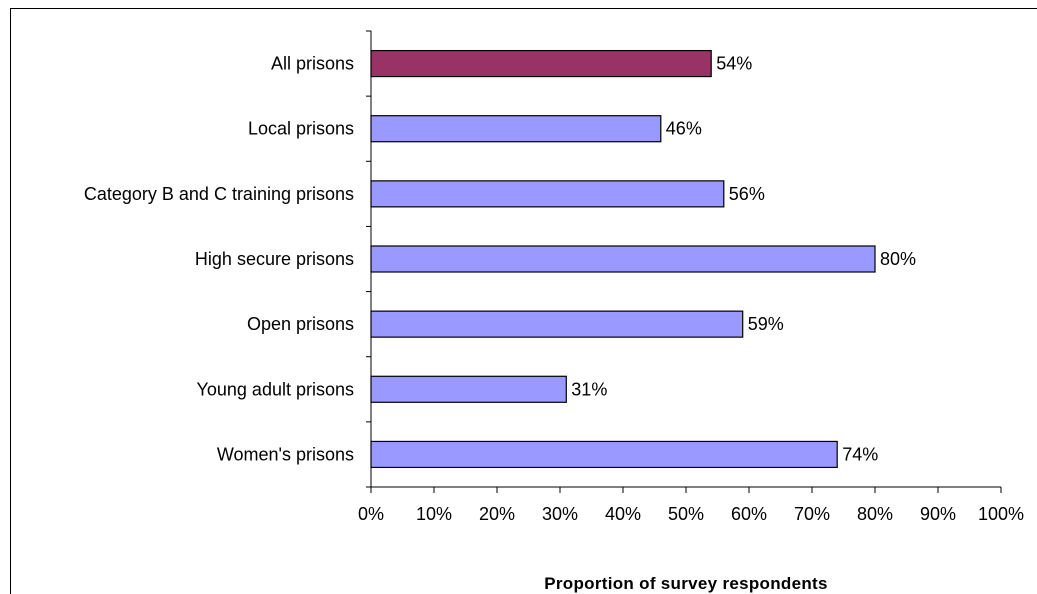 The width and height of the screenshot is (1037, 594). Describe the element at coordinates (300, 324) in the screenshot. I see `category-label: Open prisons` at that location.